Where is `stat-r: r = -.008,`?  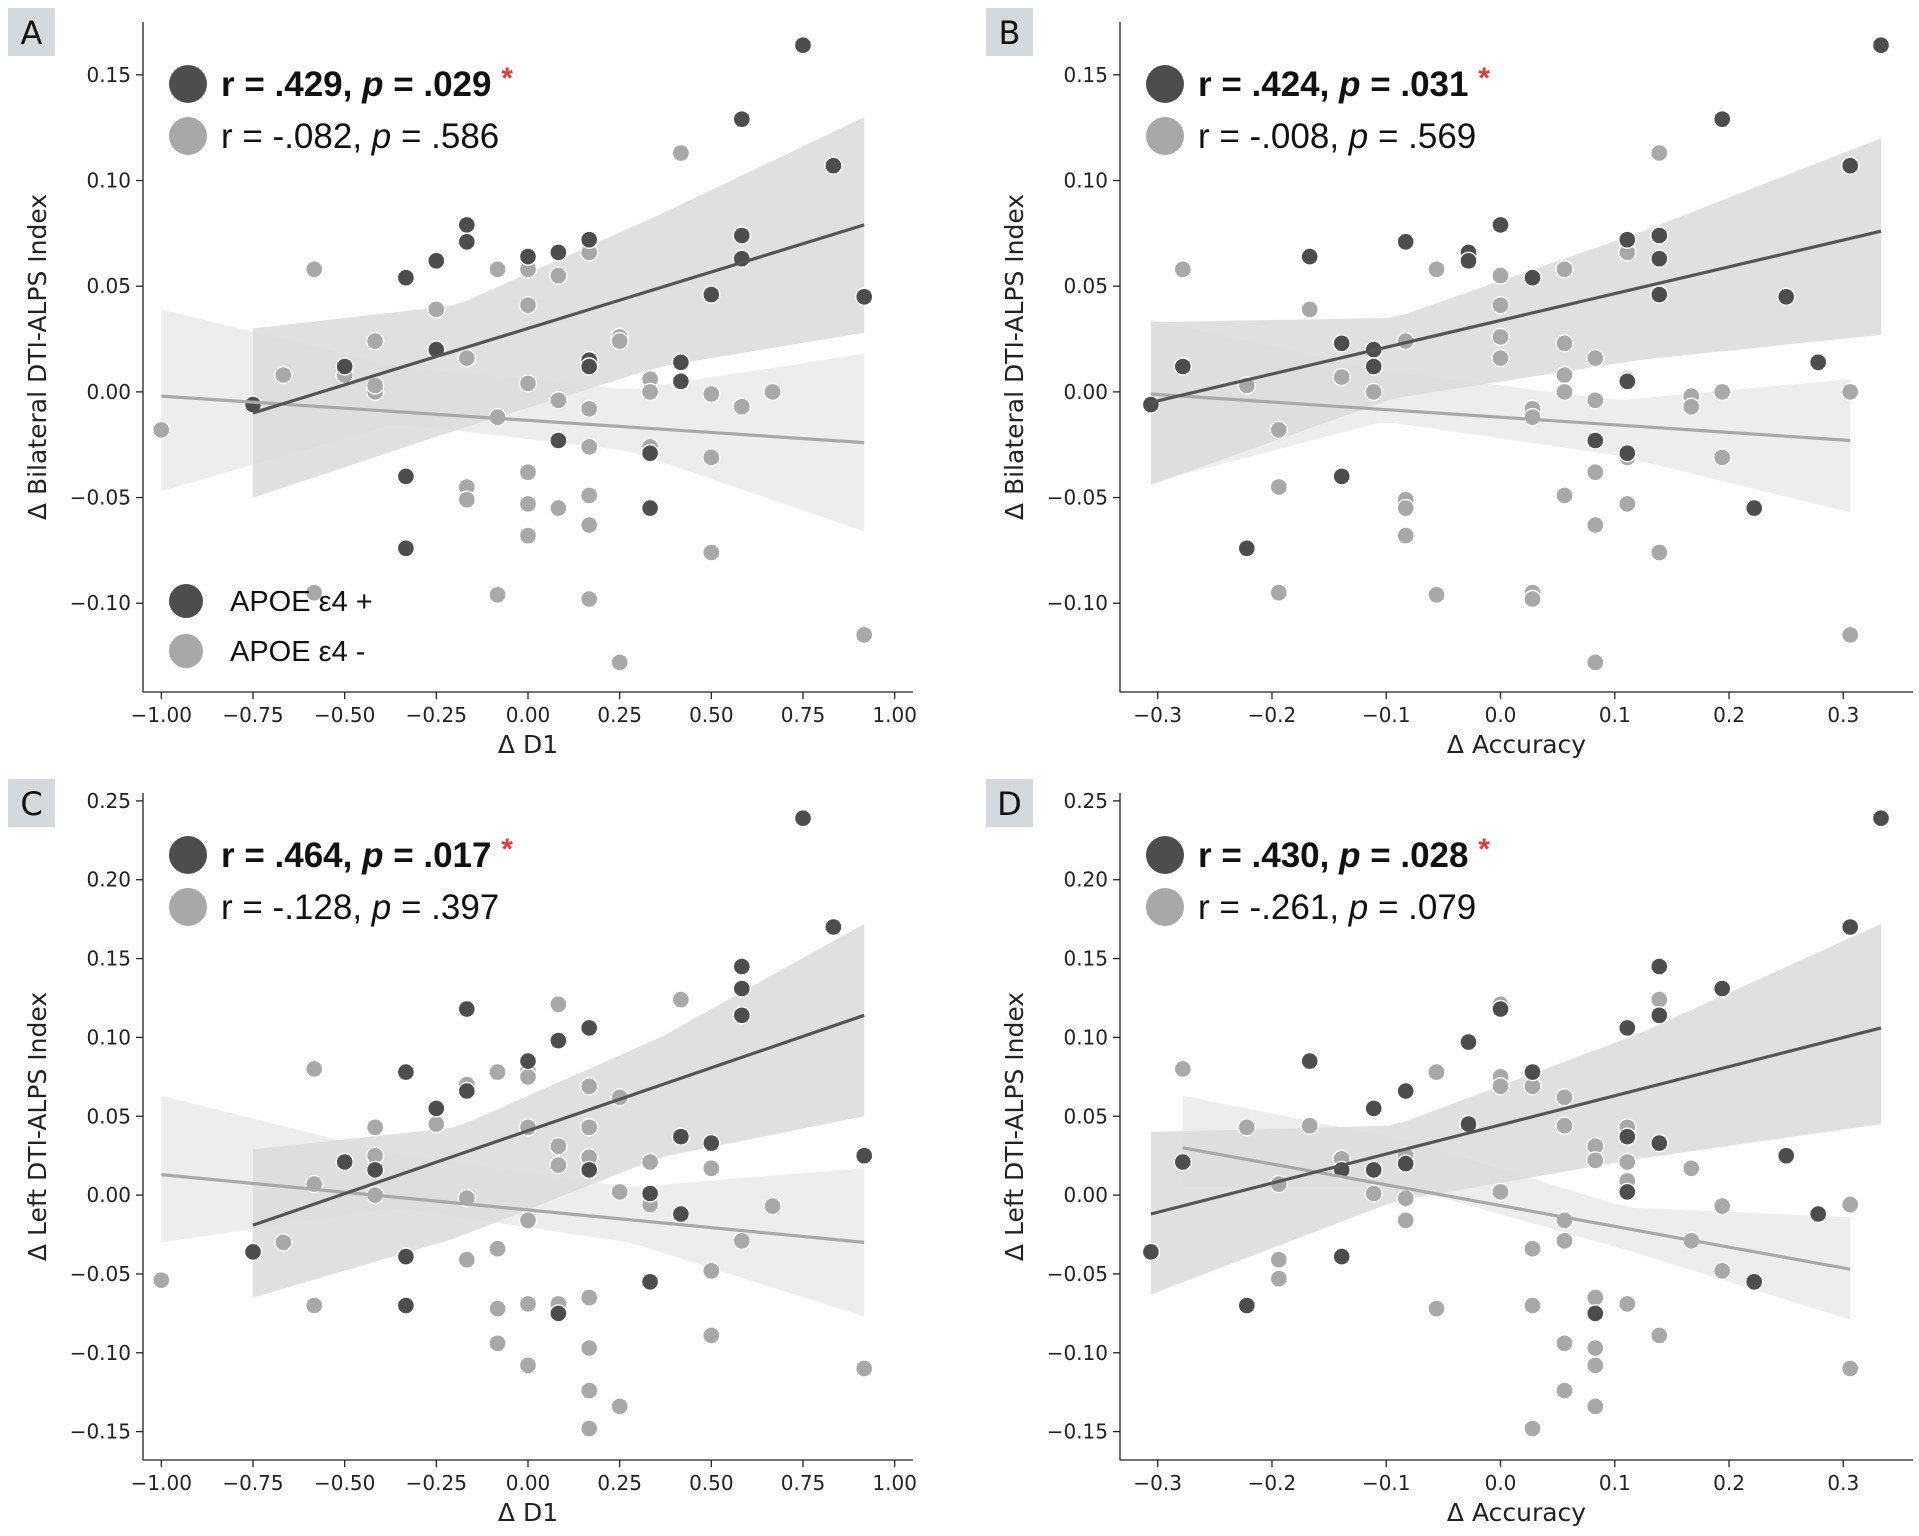 stat-r: r = -.008, is located at coordinates (1273, 136).